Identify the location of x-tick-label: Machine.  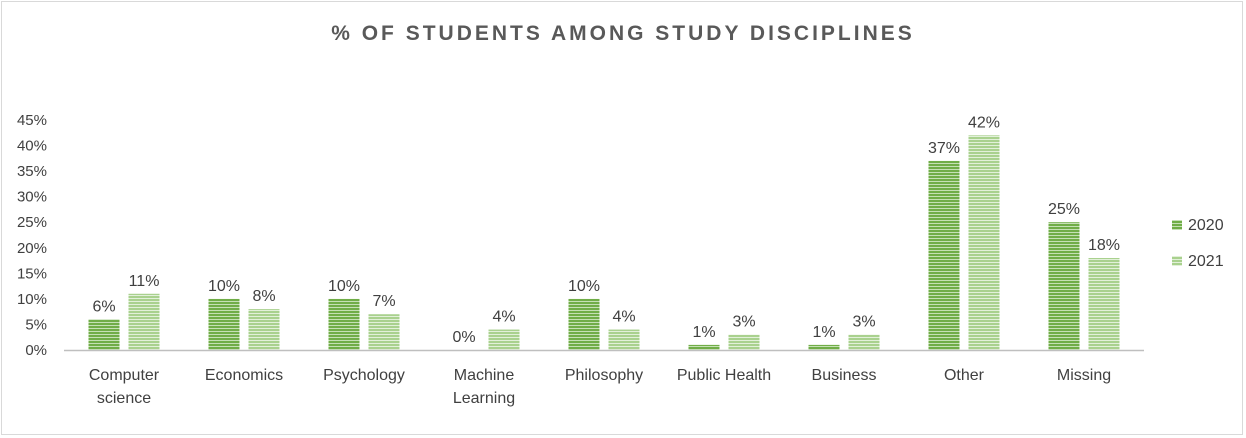
(484, 375).